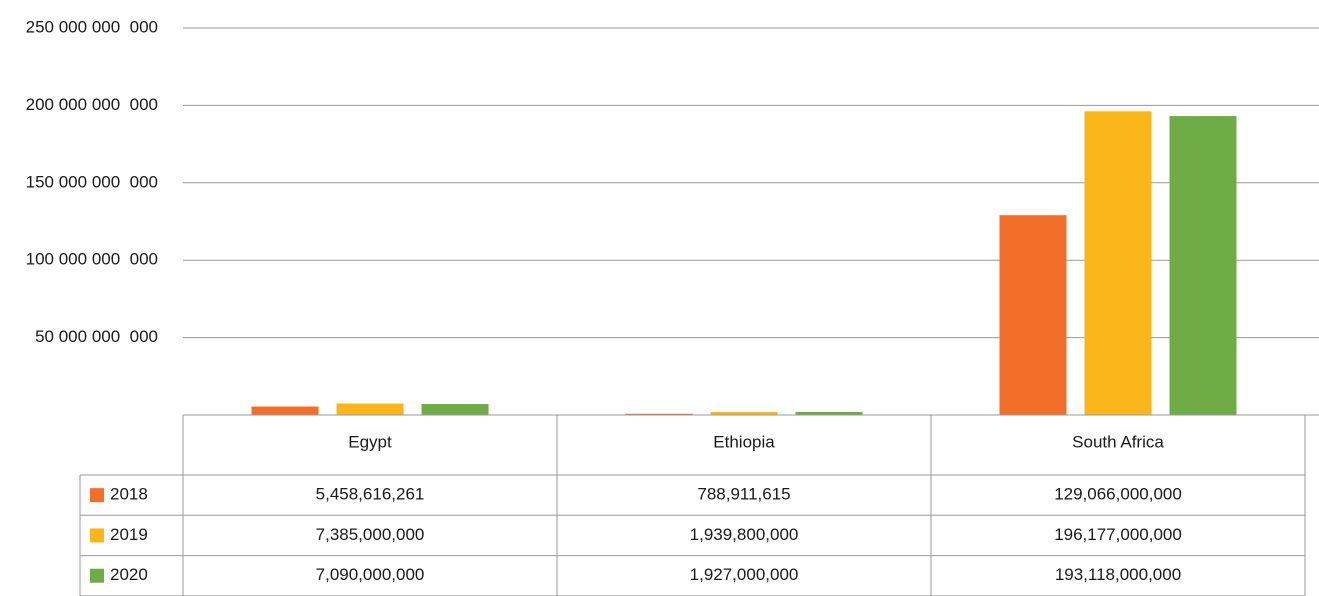 Image resolution: width=1319 pixels, height=596 pixels. I want to click on x-tick-label: Egypt, so click(370, 441).